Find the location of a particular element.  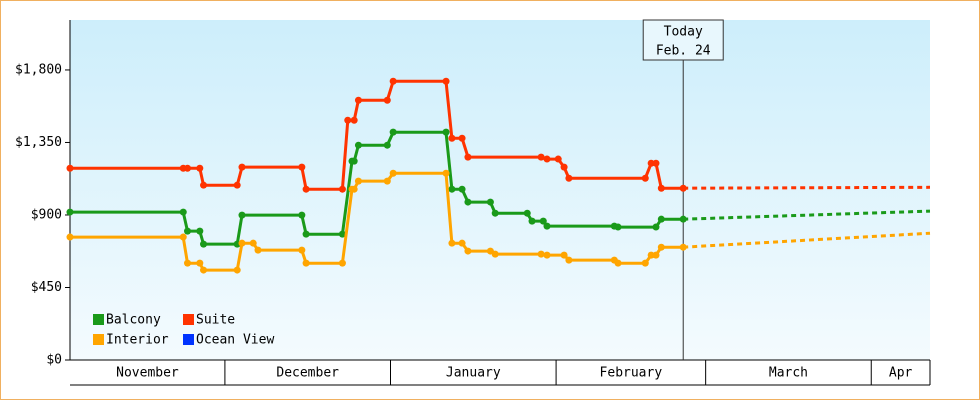

y-tick-label: $900 is located at coordinates (46, 214).